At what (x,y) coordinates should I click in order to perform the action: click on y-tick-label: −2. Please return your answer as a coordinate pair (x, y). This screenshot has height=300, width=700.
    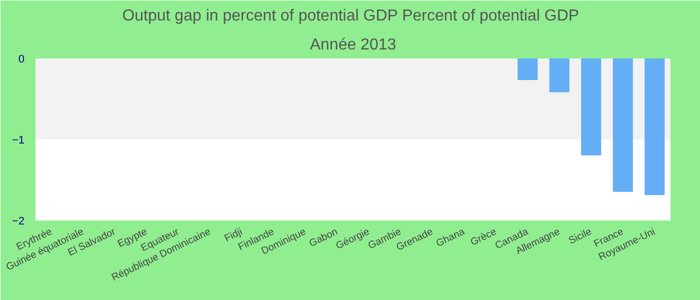
    Looking at the image, I should click on (18, 222).